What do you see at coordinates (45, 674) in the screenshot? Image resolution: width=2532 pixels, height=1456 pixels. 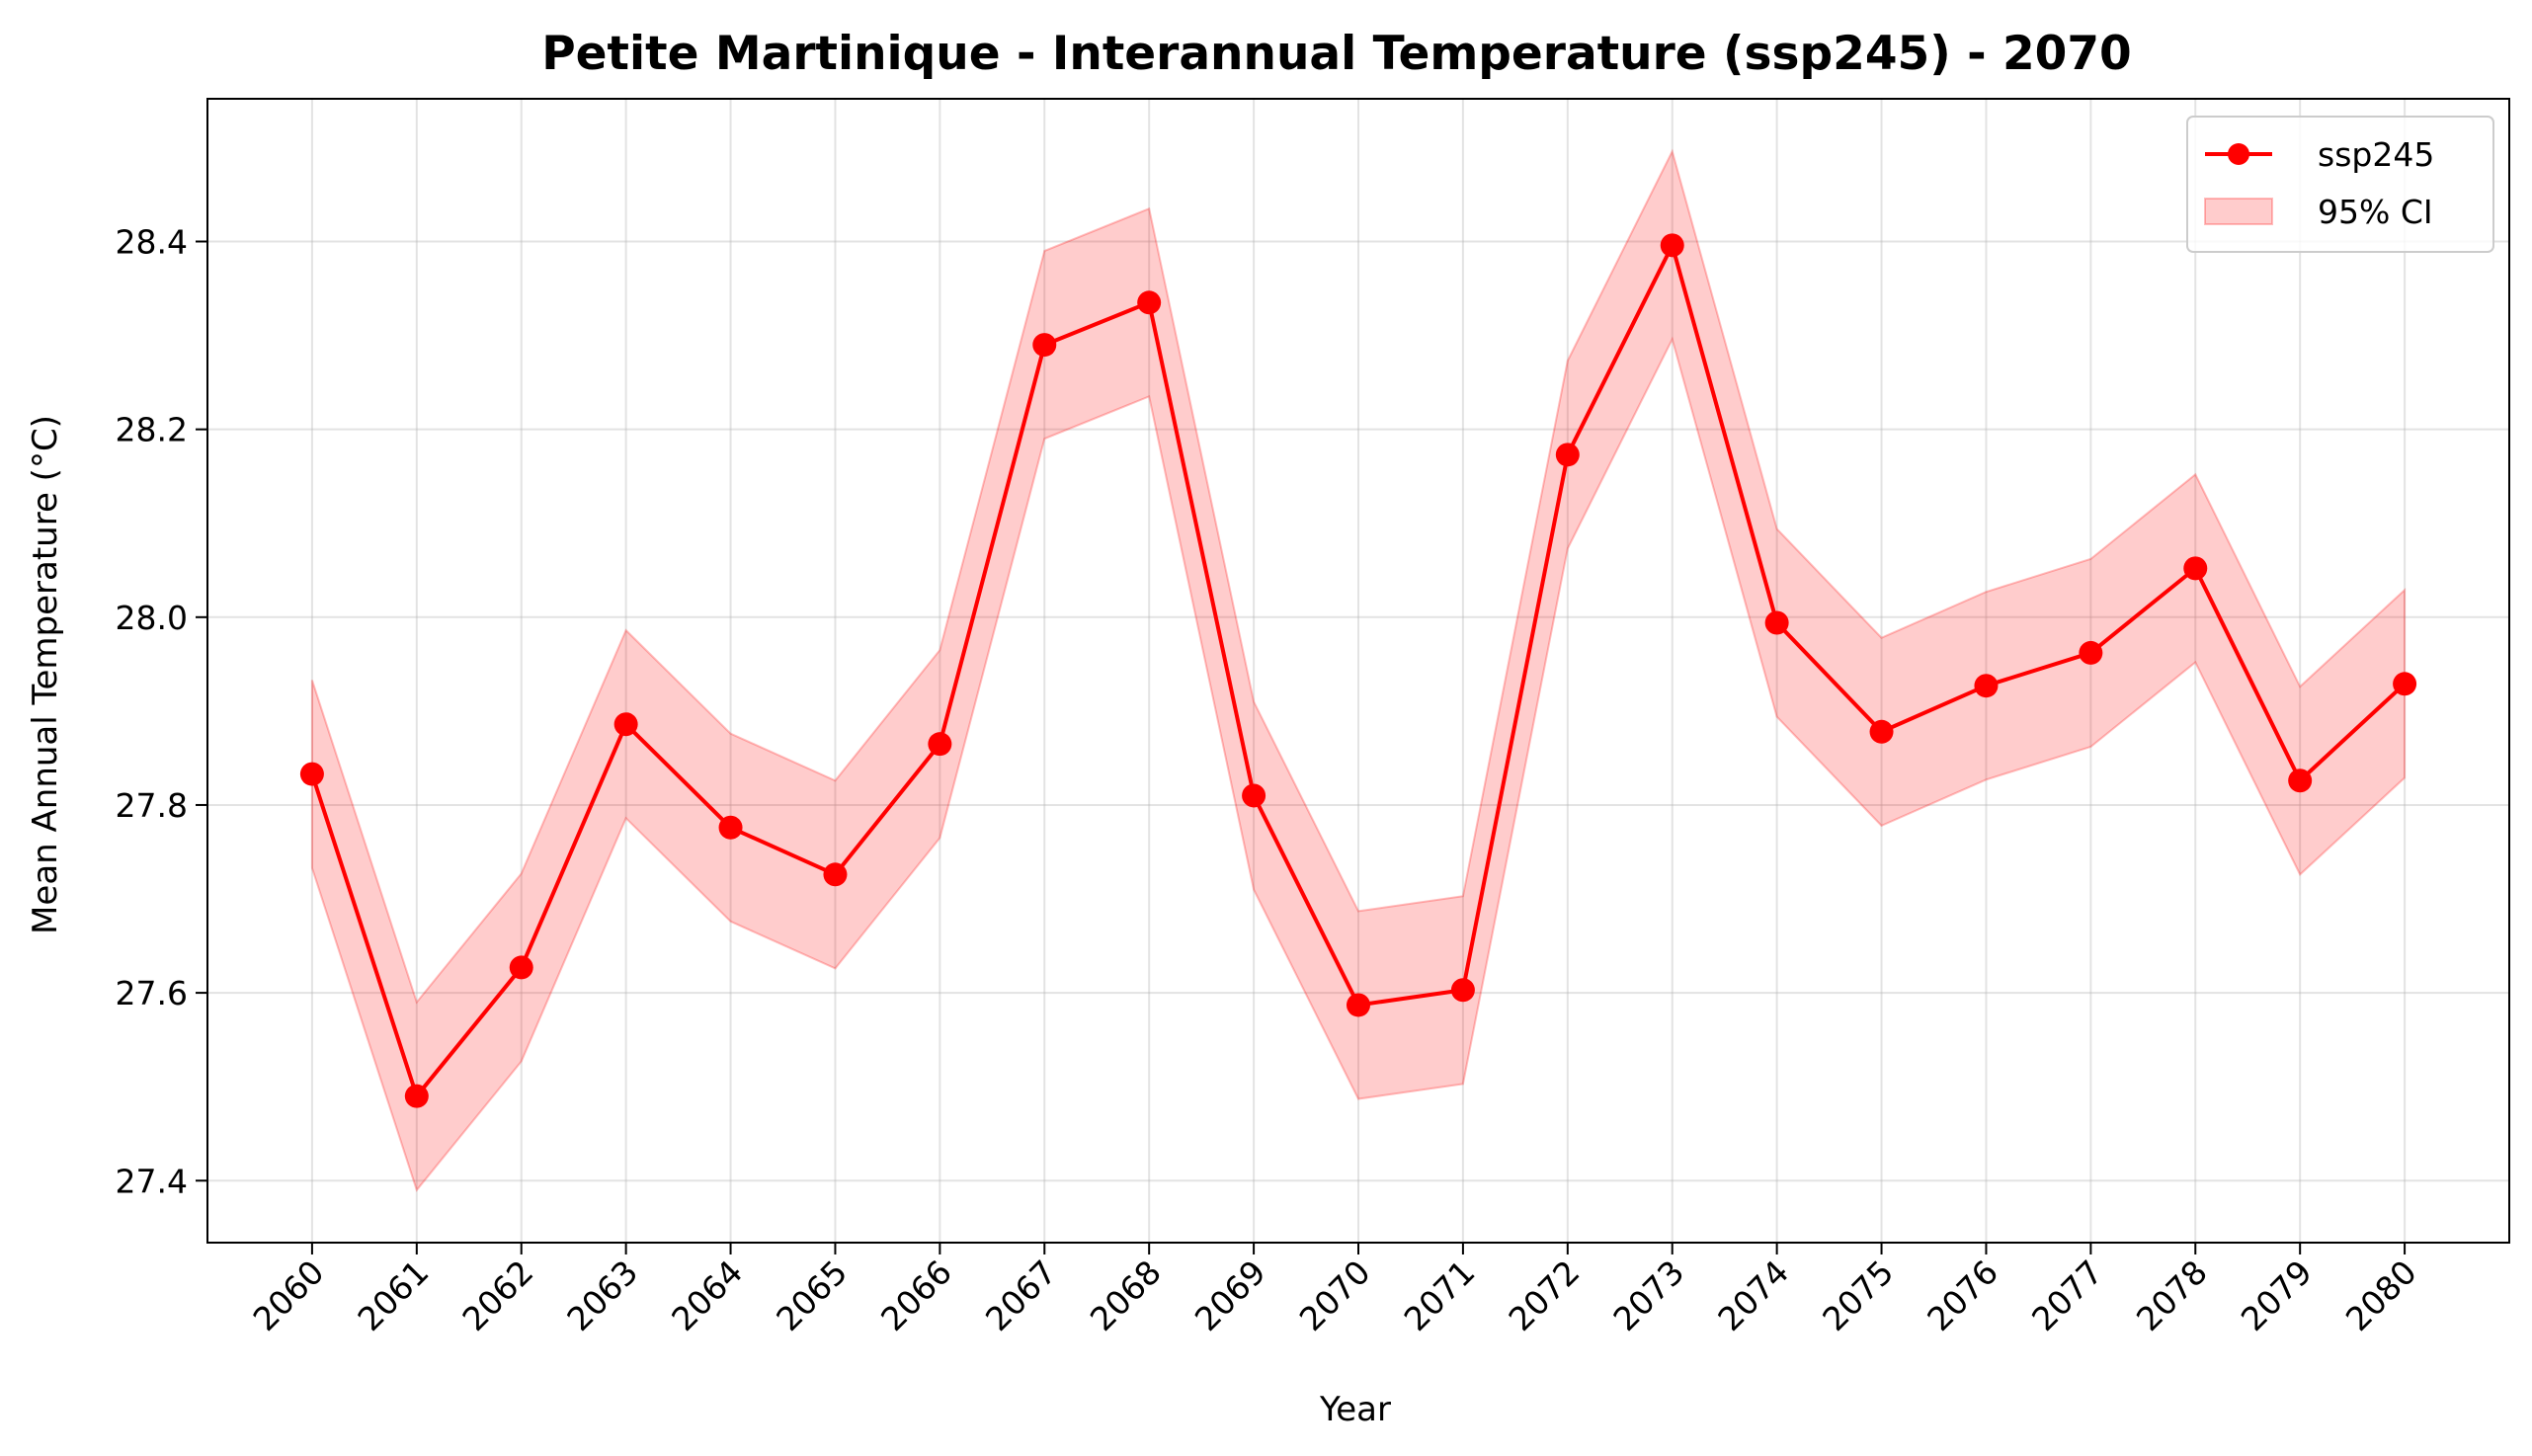 I see `y-axis-label: Mean Annual Temperature (°C)` at bounding box center [45, 674].